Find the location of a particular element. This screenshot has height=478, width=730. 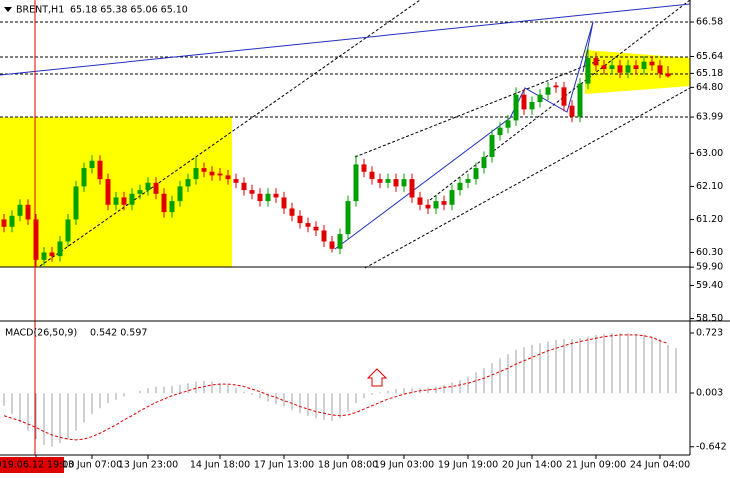

x-tick-label: 13 Jun 07:00 is located at coordinates (92, 465).